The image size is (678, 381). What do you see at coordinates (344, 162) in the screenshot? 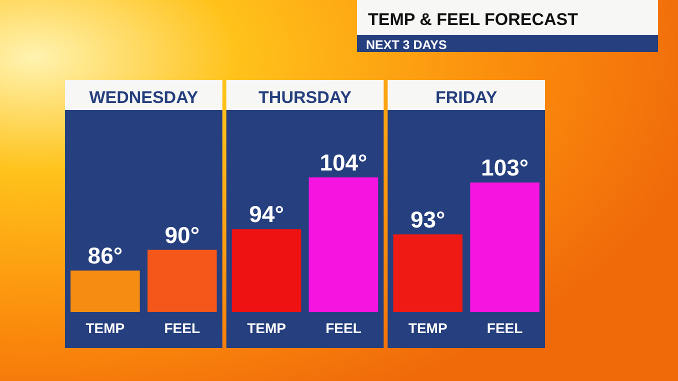
I see `data-label: 104°` at bounding box center [344, 162].